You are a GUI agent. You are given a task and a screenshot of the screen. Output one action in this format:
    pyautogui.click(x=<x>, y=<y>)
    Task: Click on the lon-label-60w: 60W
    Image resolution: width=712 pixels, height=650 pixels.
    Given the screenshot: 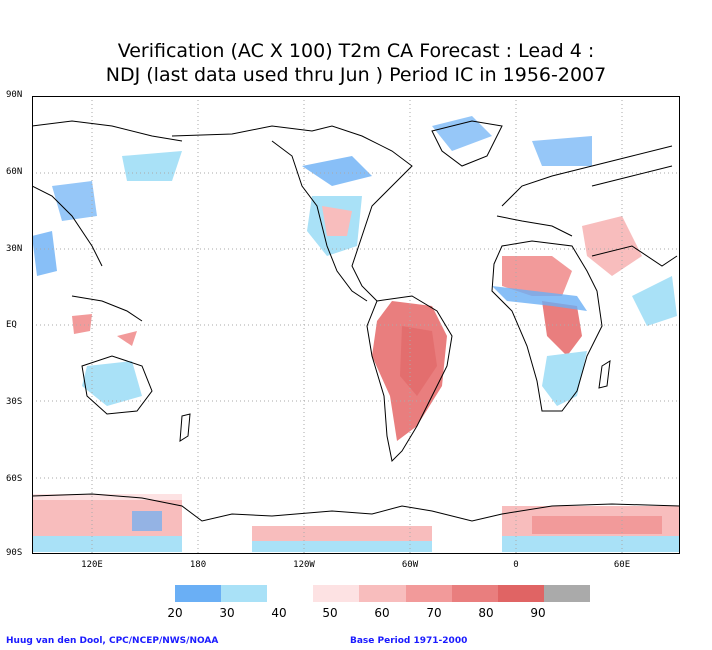 What is the action you would take?
    pyautogui.click(x=410, y=565)
    